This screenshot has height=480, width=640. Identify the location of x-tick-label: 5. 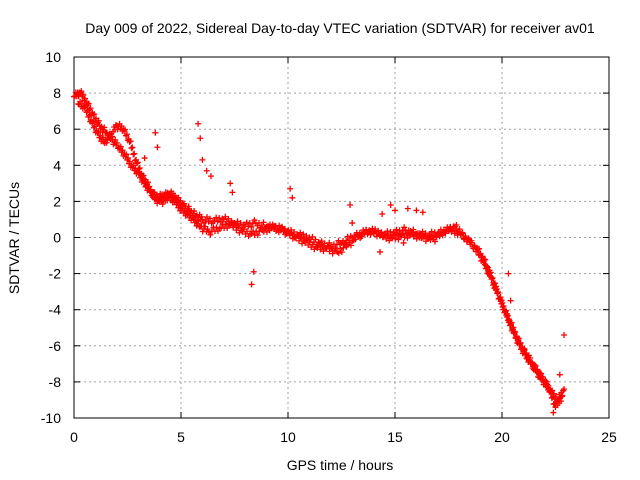
(181, 437).